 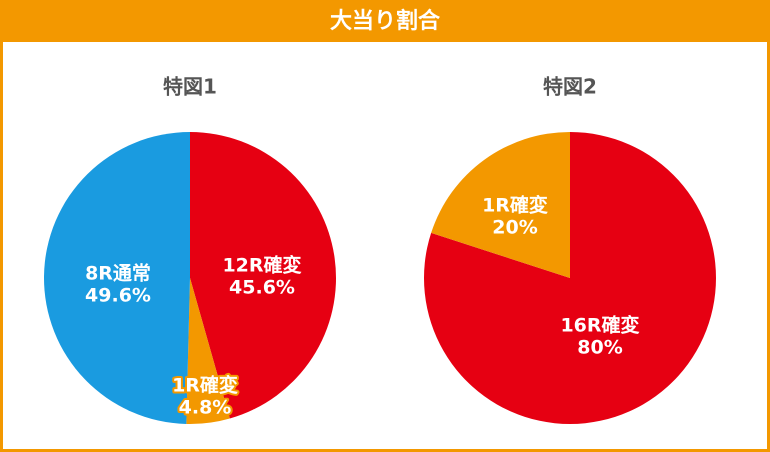 What do you see at coordinates (262, 288) in the screenshot?
I see `slice-value-label: 45.6%` at bounding box center [262, 288].